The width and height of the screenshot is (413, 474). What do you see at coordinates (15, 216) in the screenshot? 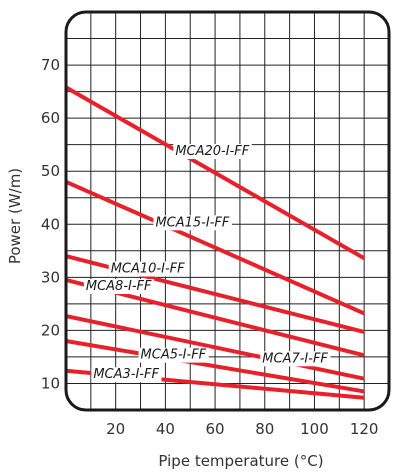
I see `y-axis-title: Power (W/m)` at bounding box center [15, 216].